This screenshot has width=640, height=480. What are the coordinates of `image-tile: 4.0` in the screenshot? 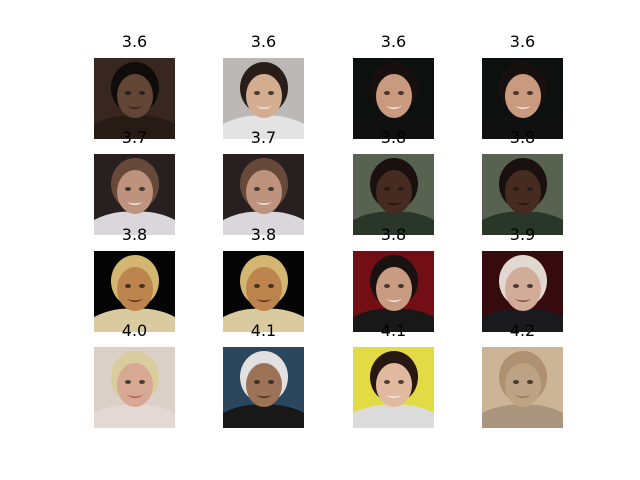 It's located at (134, 374).